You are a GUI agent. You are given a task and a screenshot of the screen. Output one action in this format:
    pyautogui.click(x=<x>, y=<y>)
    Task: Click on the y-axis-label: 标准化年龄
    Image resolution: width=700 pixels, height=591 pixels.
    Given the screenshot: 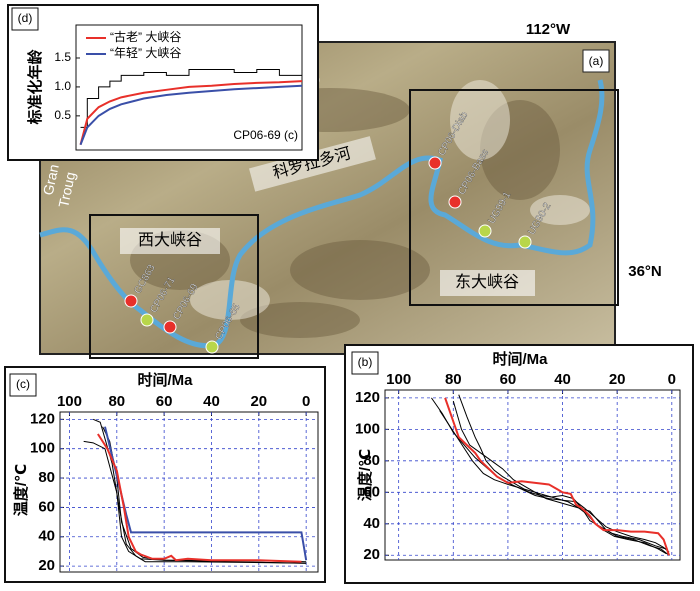 What is the action you would take?
    pyautogui.click(x=35, y=87)
    